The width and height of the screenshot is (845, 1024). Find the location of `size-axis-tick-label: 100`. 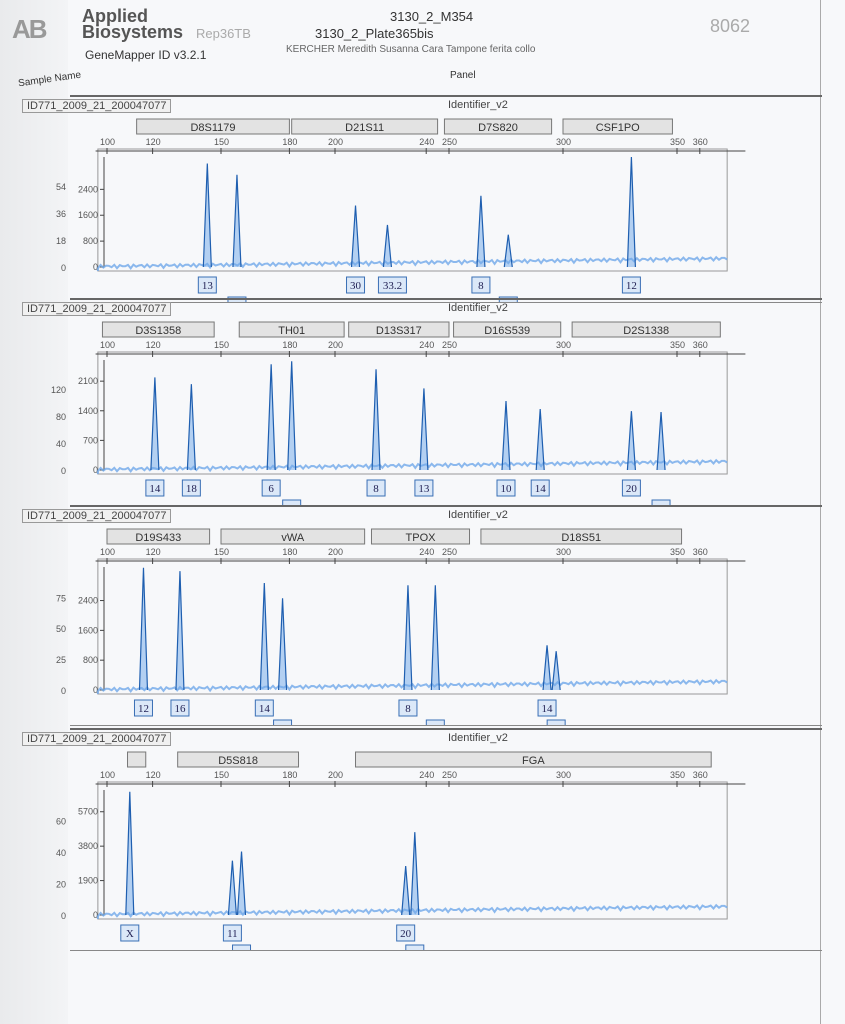

size-axis-tick-label: 100 is located at coordinates (107, 345).